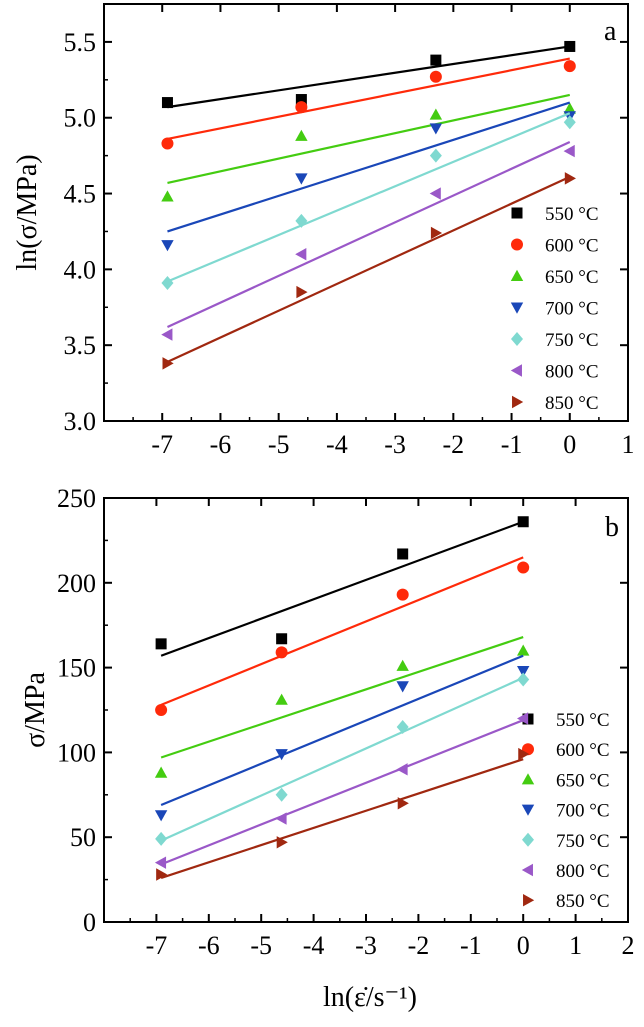 Image resolution: width=644 pixels, height=1027 pixels. I want to click on x-tick-label: -6, so click(221, 444).